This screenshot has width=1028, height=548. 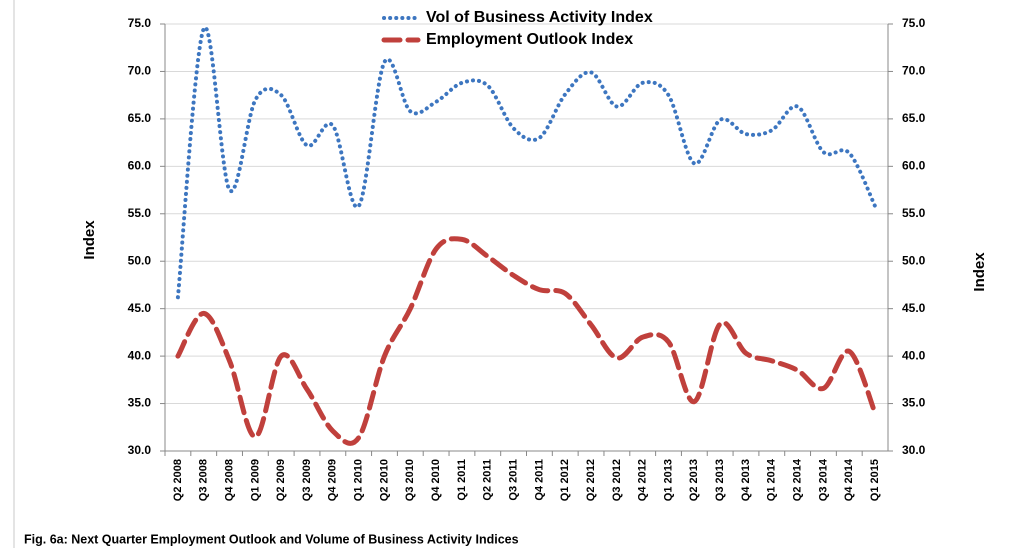 I want to click on y2-tick-label: 65.0, so click(x=914, y=118).